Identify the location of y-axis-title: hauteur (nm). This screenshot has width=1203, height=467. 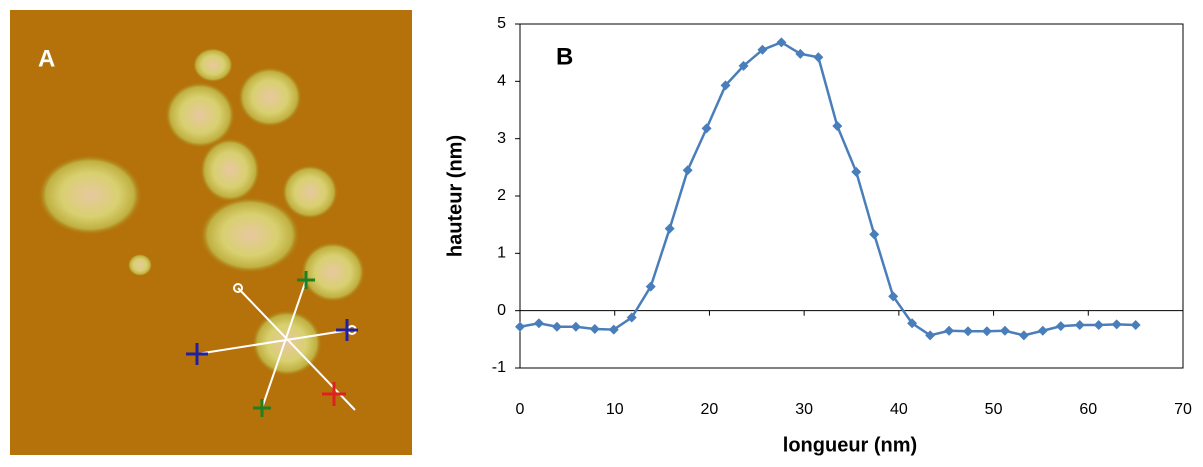
(455, 196).